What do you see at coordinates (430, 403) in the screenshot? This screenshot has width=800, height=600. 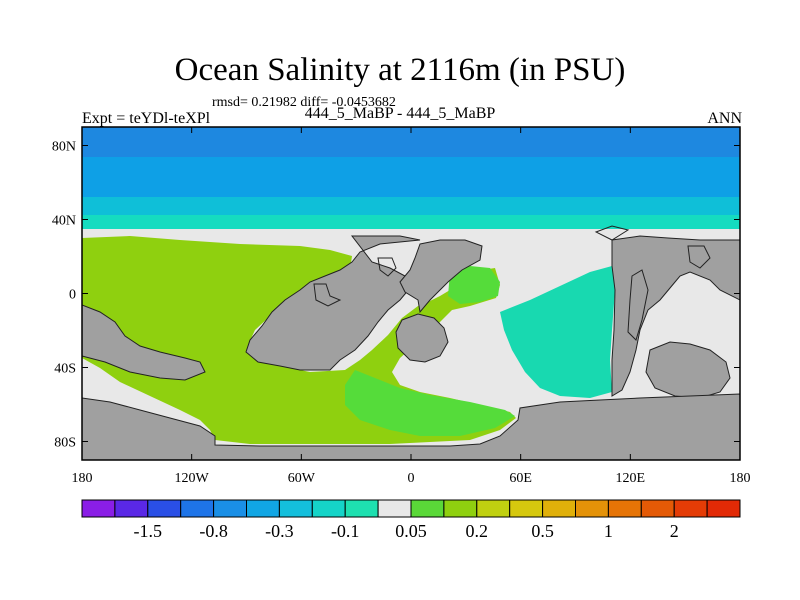 I see `positive-green-light-region` at bounding box center [430, 403].